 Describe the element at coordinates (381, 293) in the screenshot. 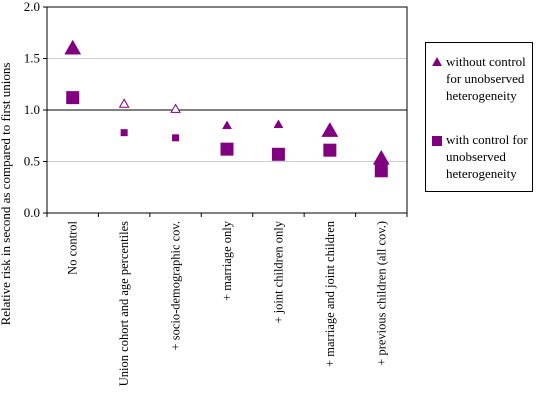

I see `category-label: + previous children (all cov.)` at that location.